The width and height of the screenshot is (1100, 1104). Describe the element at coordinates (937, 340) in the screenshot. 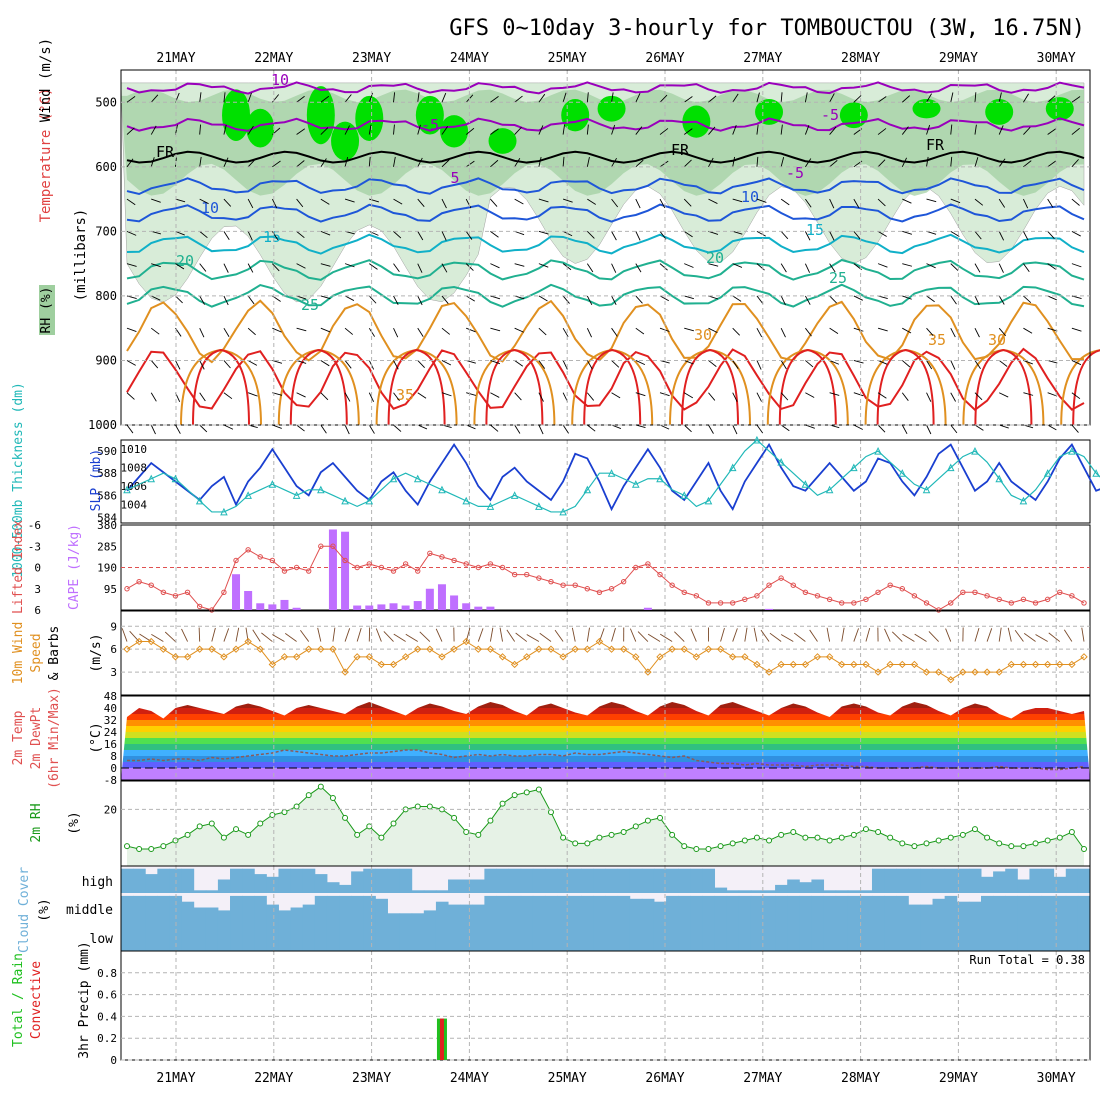

I see `contour-label: 35` at that location.